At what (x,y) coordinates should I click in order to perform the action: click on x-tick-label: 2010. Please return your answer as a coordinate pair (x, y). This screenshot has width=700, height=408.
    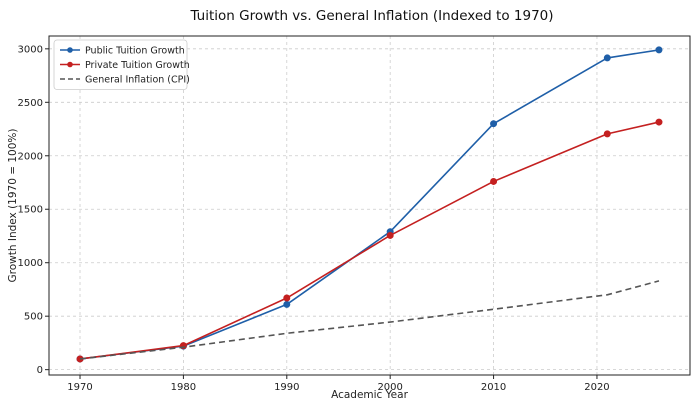
    Looking at the image, I should click on (493, 387).